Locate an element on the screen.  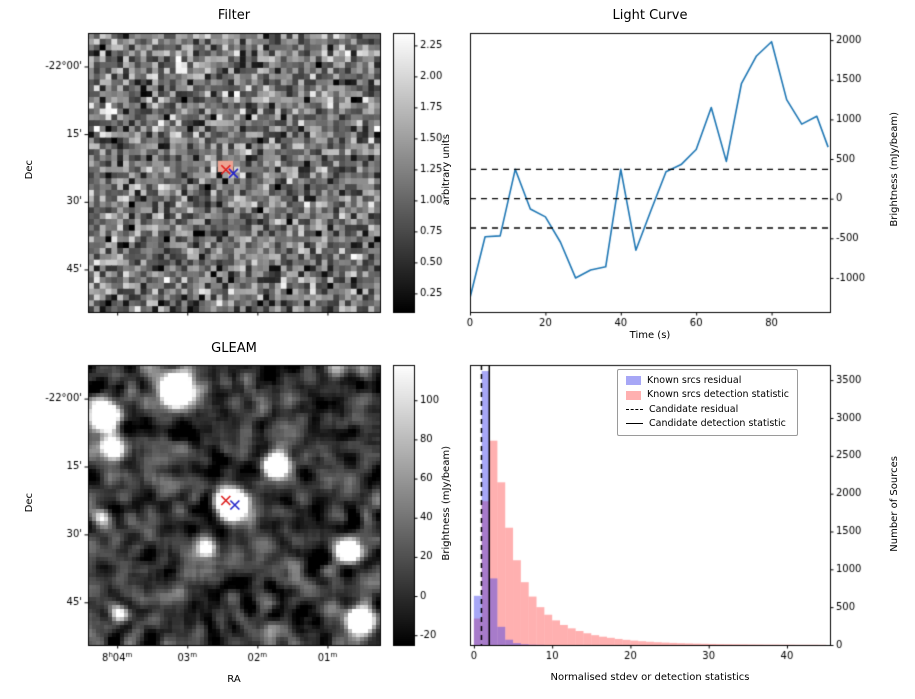
gleam-title: GLEAM is located at coordinates (234, 348).